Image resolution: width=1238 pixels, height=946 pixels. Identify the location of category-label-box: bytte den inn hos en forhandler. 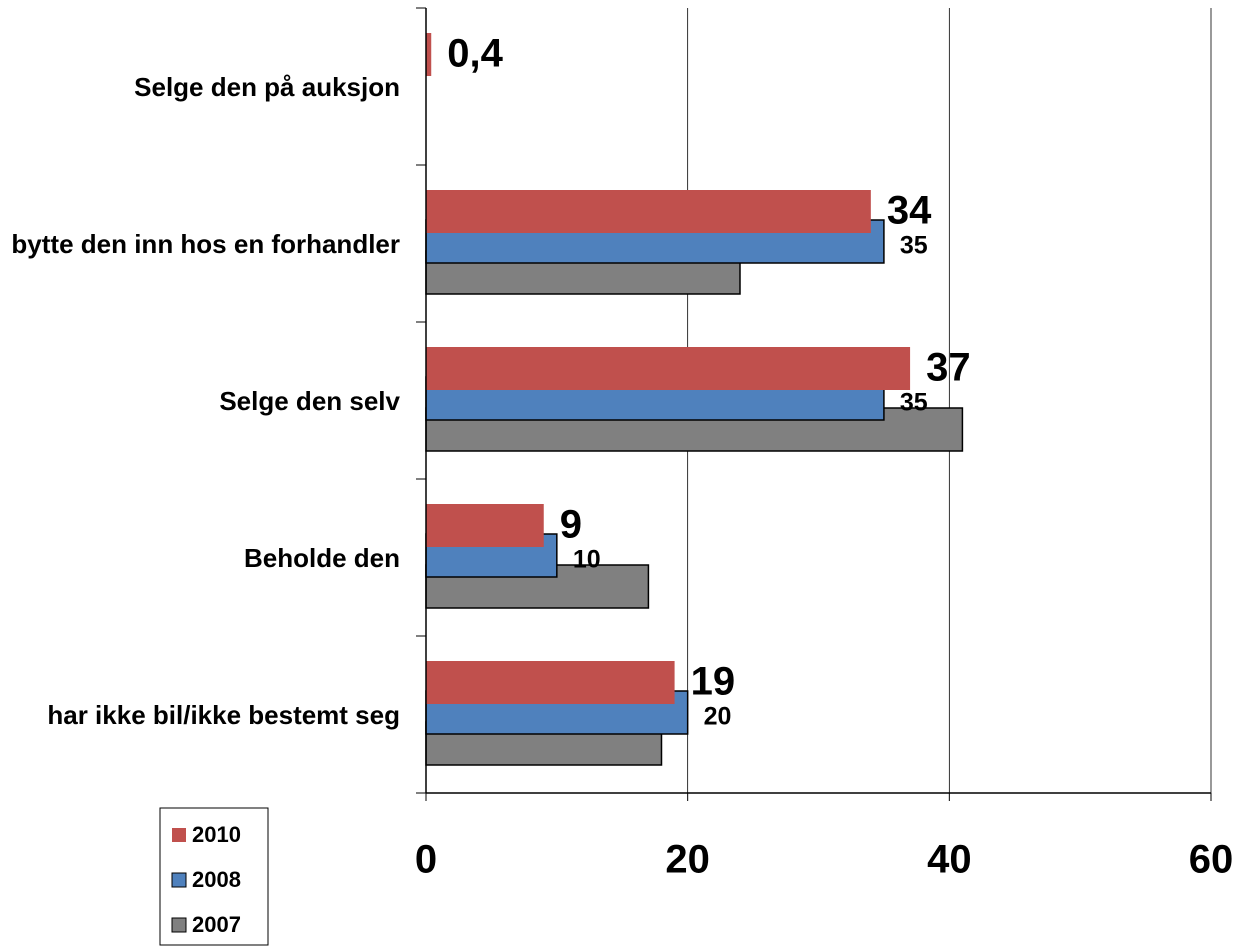
(200, 243).